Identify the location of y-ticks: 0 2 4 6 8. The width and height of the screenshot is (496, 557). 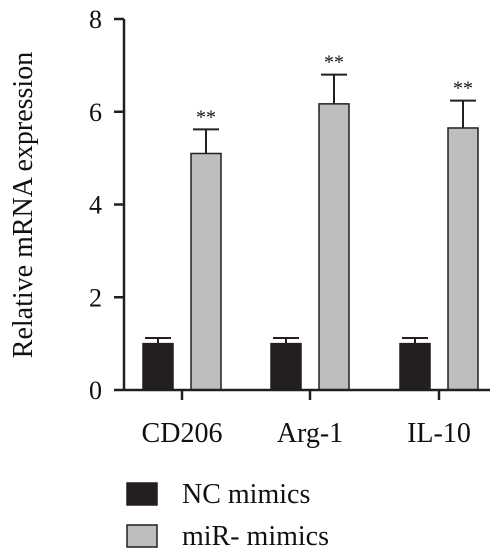
(106, 205).